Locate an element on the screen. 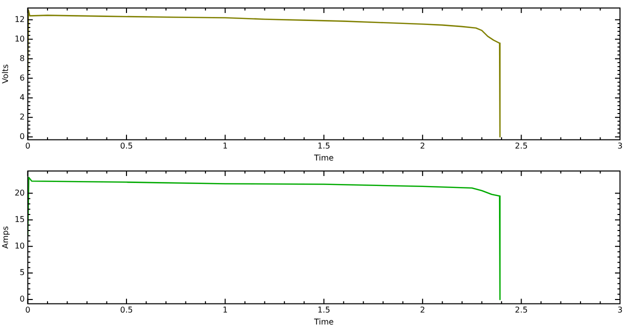 The image size is (640, 327). y-tick-label: 12 is located at coordinates (19, 19).